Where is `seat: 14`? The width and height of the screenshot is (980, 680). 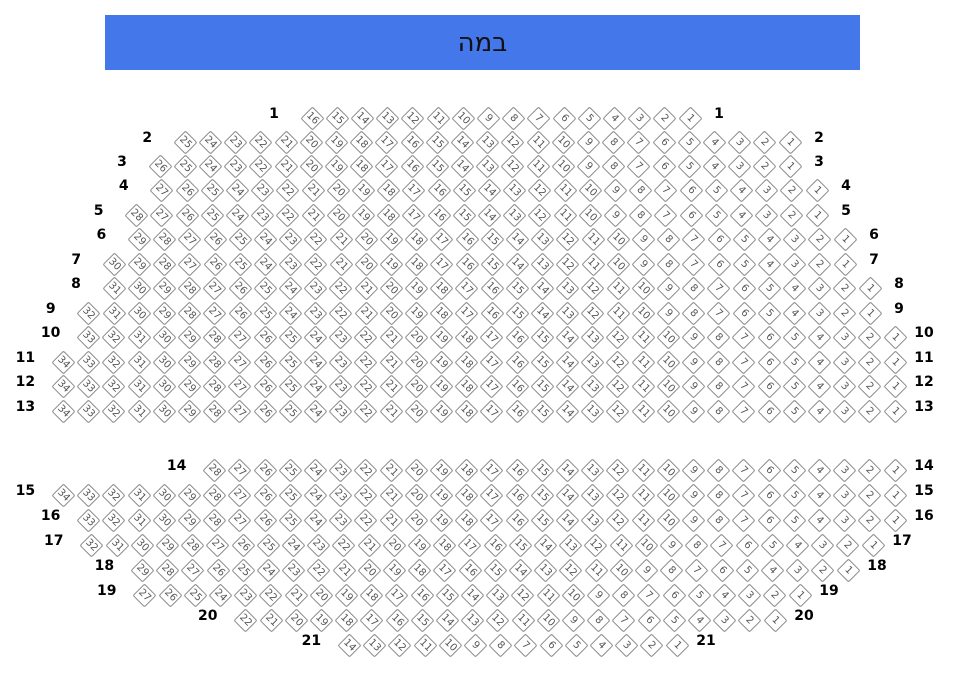
seat: 14 is located at coordinates (567, 495).